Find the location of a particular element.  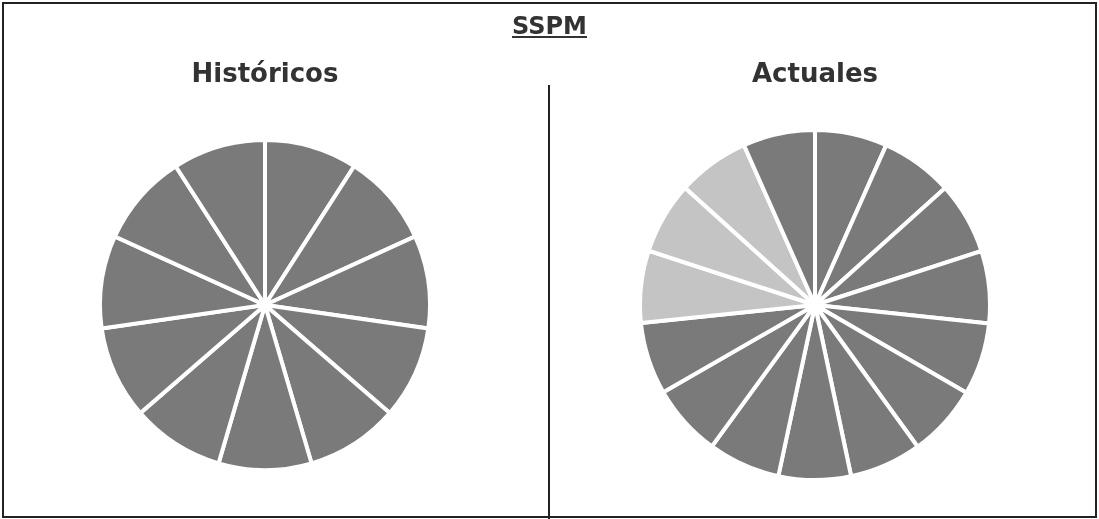

chart-title: Actuales is located at coordinates (814, 73).